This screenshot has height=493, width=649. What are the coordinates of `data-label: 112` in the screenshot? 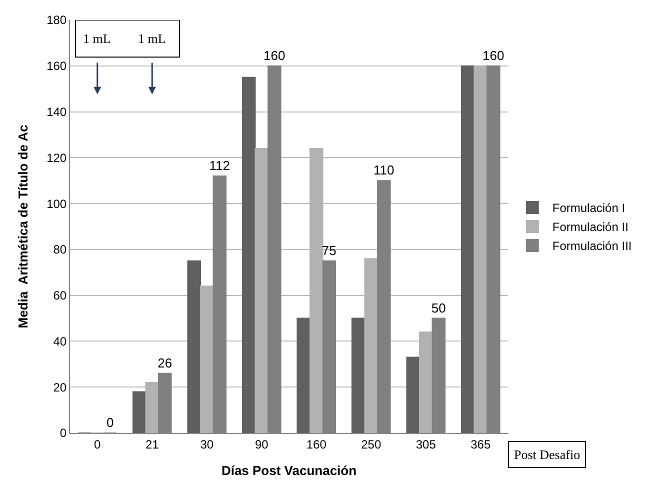 It's located at (219, 166).